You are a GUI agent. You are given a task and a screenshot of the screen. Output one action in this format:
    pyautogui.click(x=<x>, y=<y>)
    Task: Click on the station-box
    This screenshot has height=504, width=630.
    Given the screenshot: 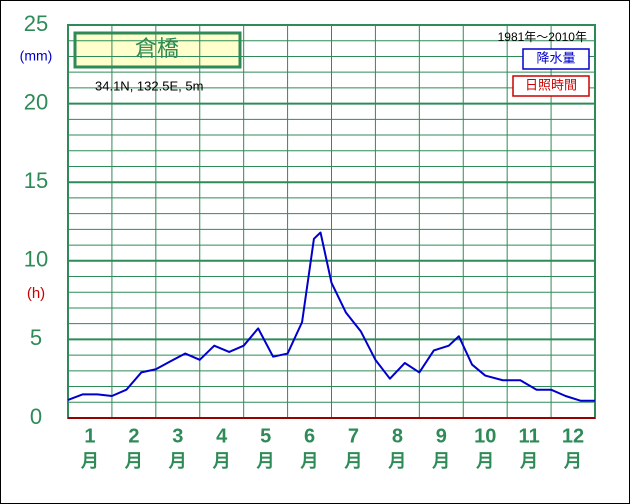 What is the action you would take?
    pyautogui.click(x=157, y=50)
    